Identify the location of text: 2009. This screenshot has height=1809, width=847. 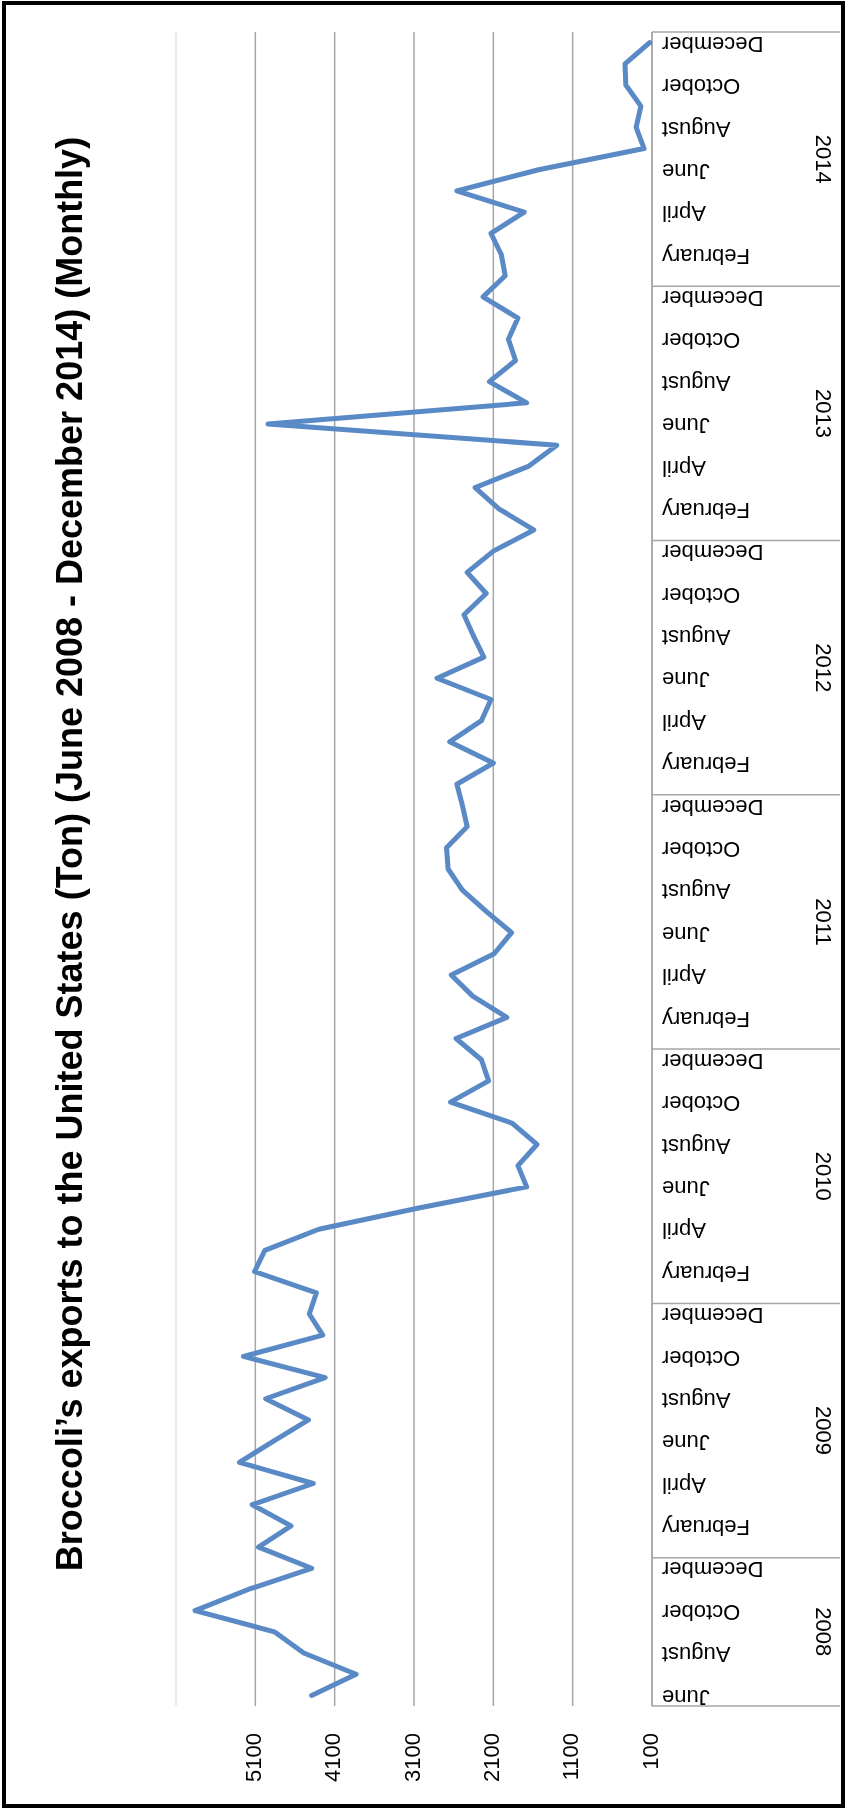
(824, 1431).